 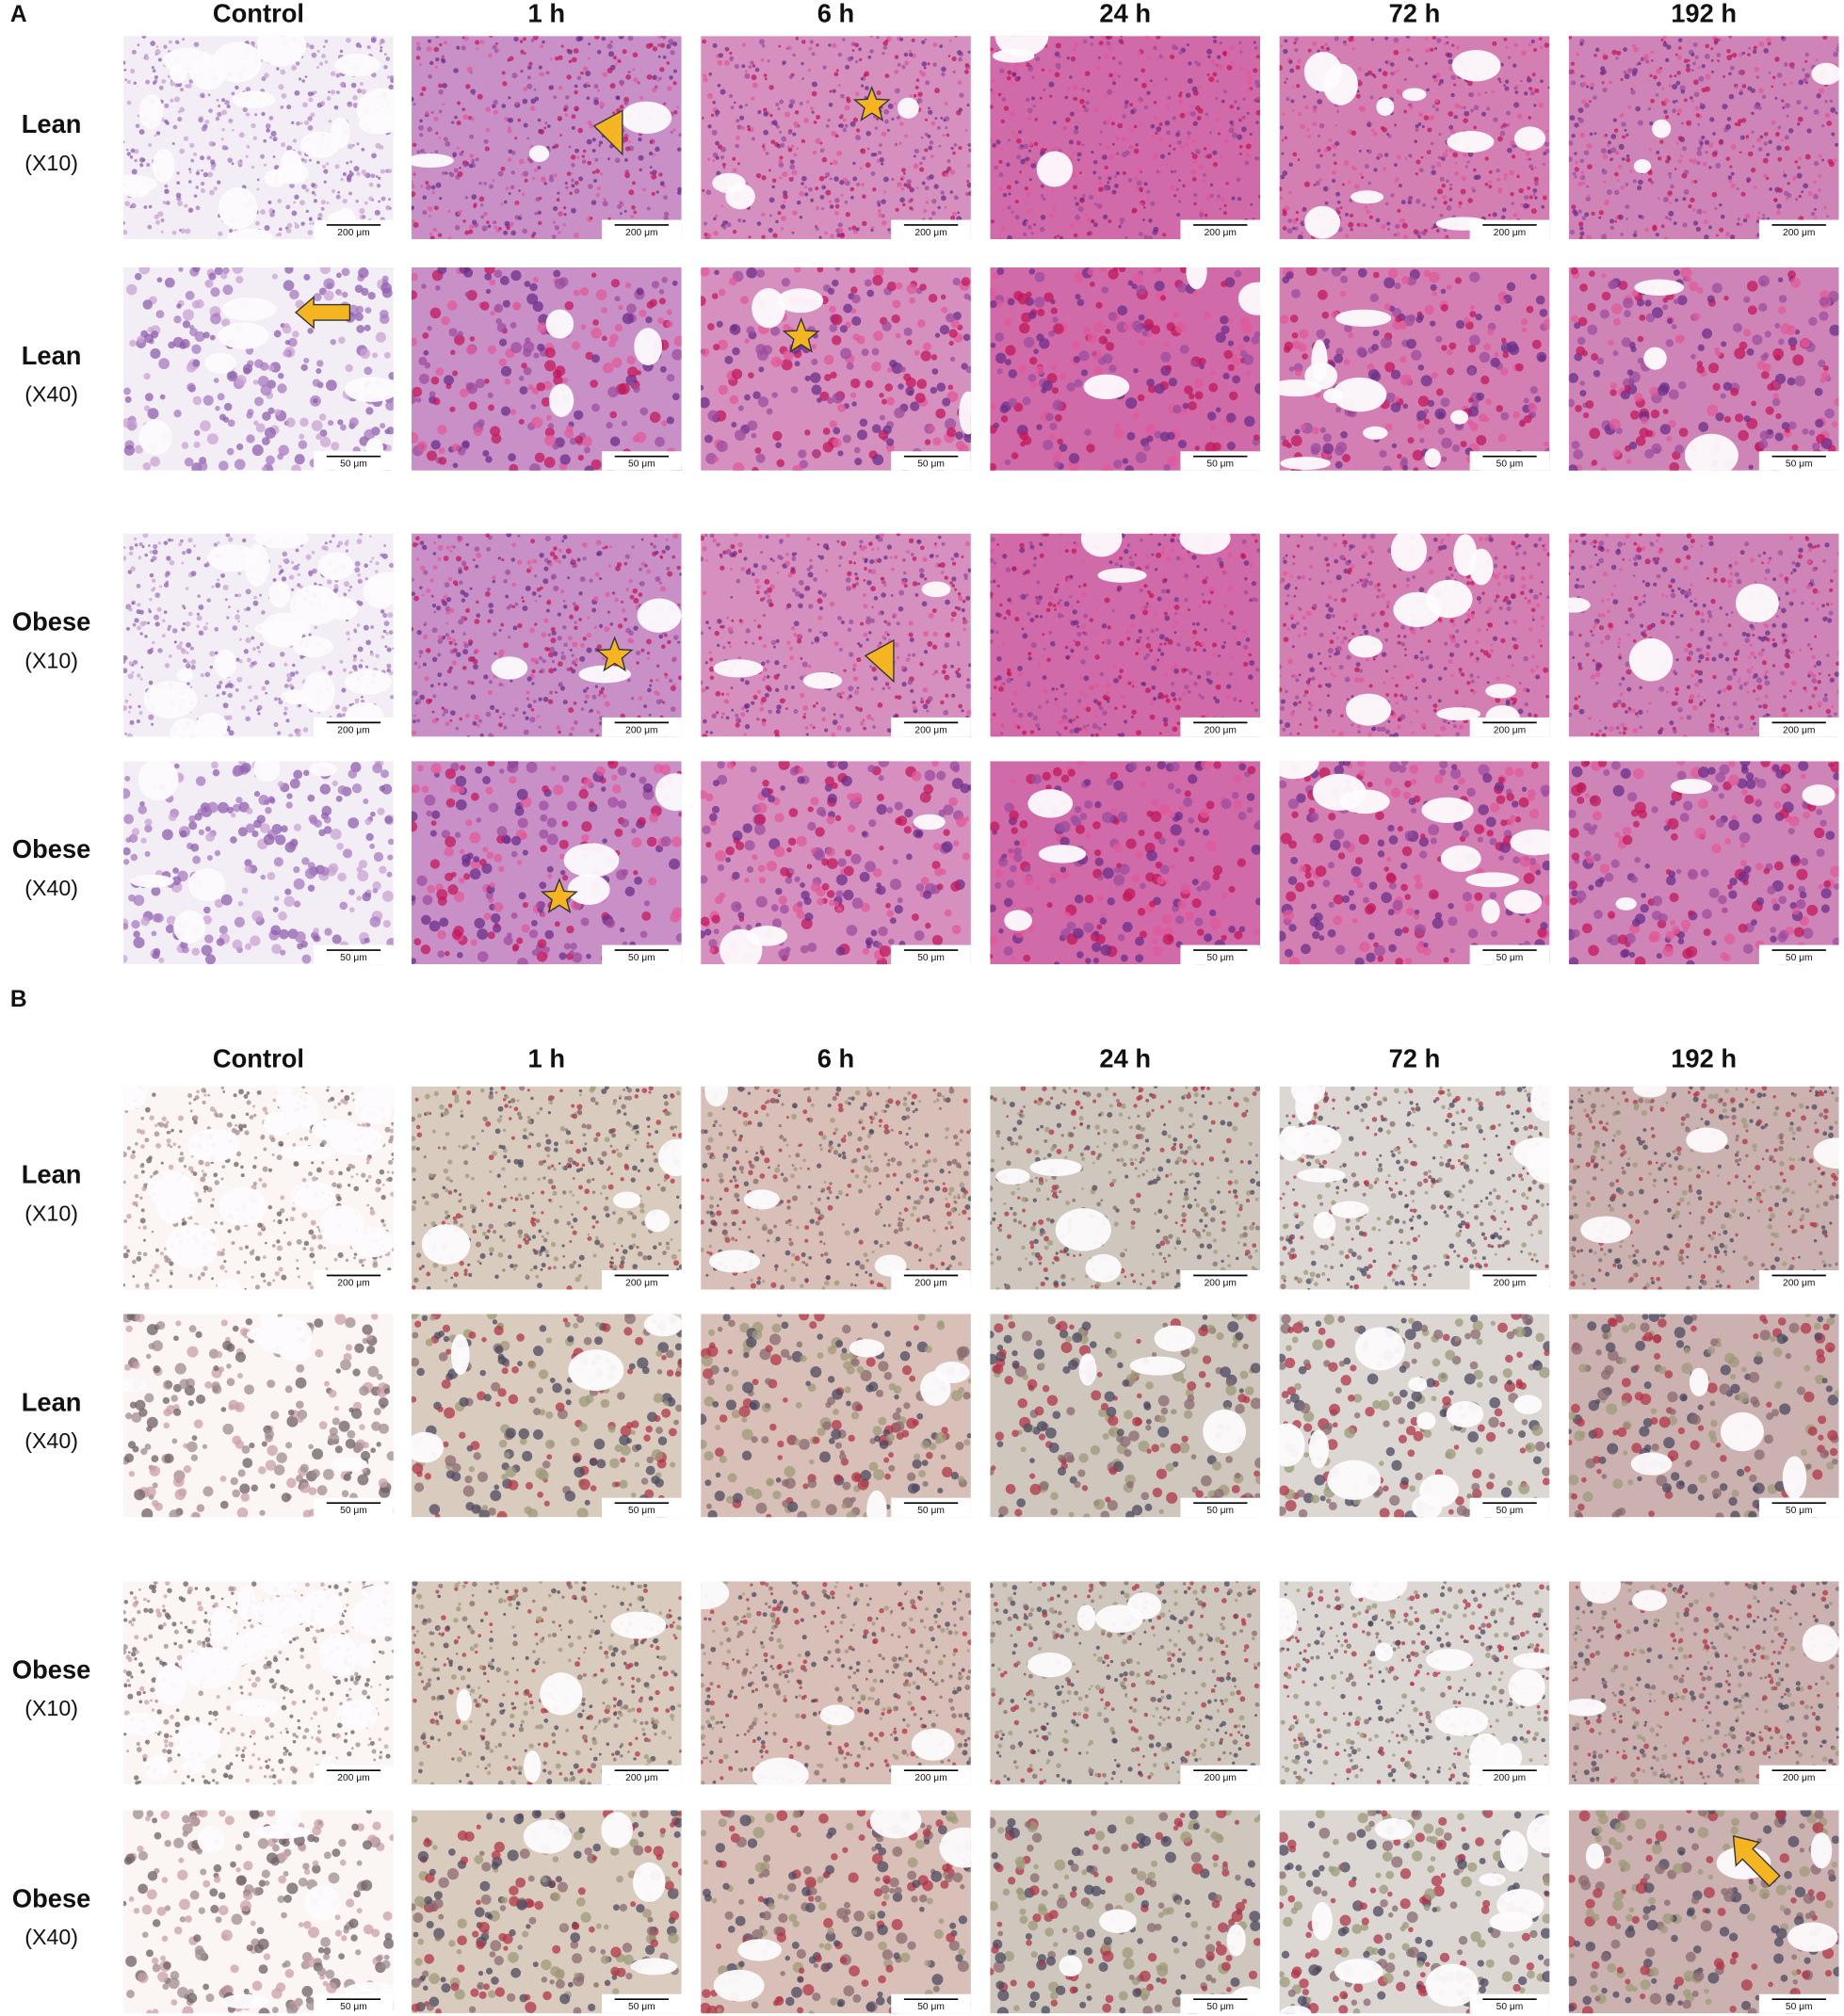 I want to click on column-header: 192 h, so click(x=1704, y=1058).